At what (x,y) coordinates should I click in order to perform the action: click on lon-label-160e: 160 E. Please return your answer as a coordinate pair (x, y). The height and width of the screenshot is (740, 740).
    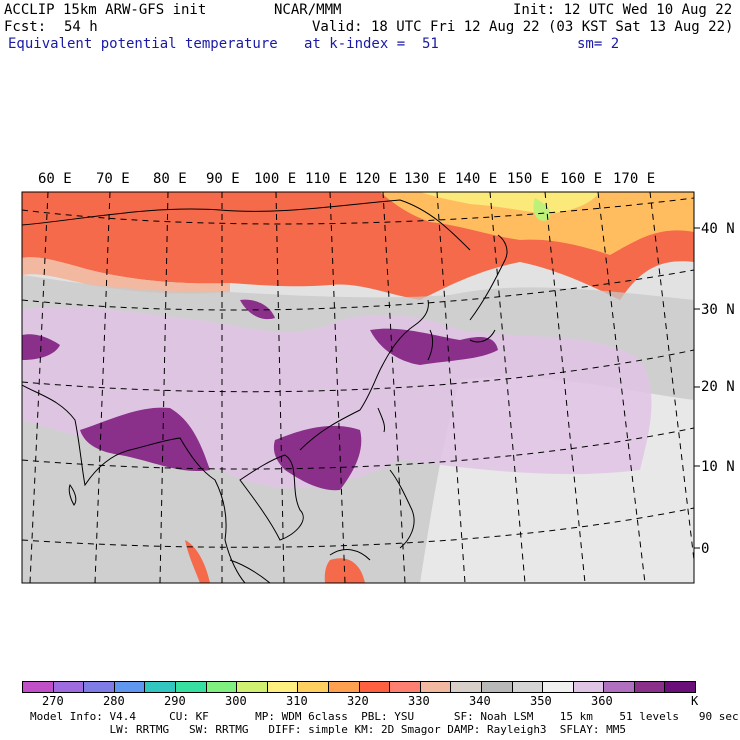
    Looking at the image, I should click on (581, 179).